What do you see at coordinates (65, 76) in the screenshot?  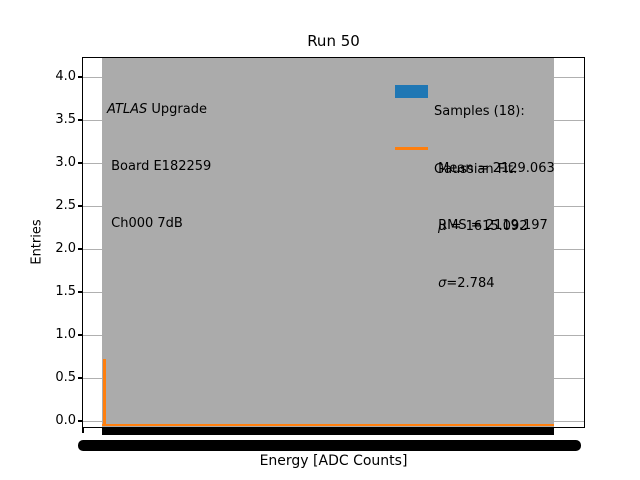 I see `y-tick-label: 4.0` at bounding box center [65, 76].